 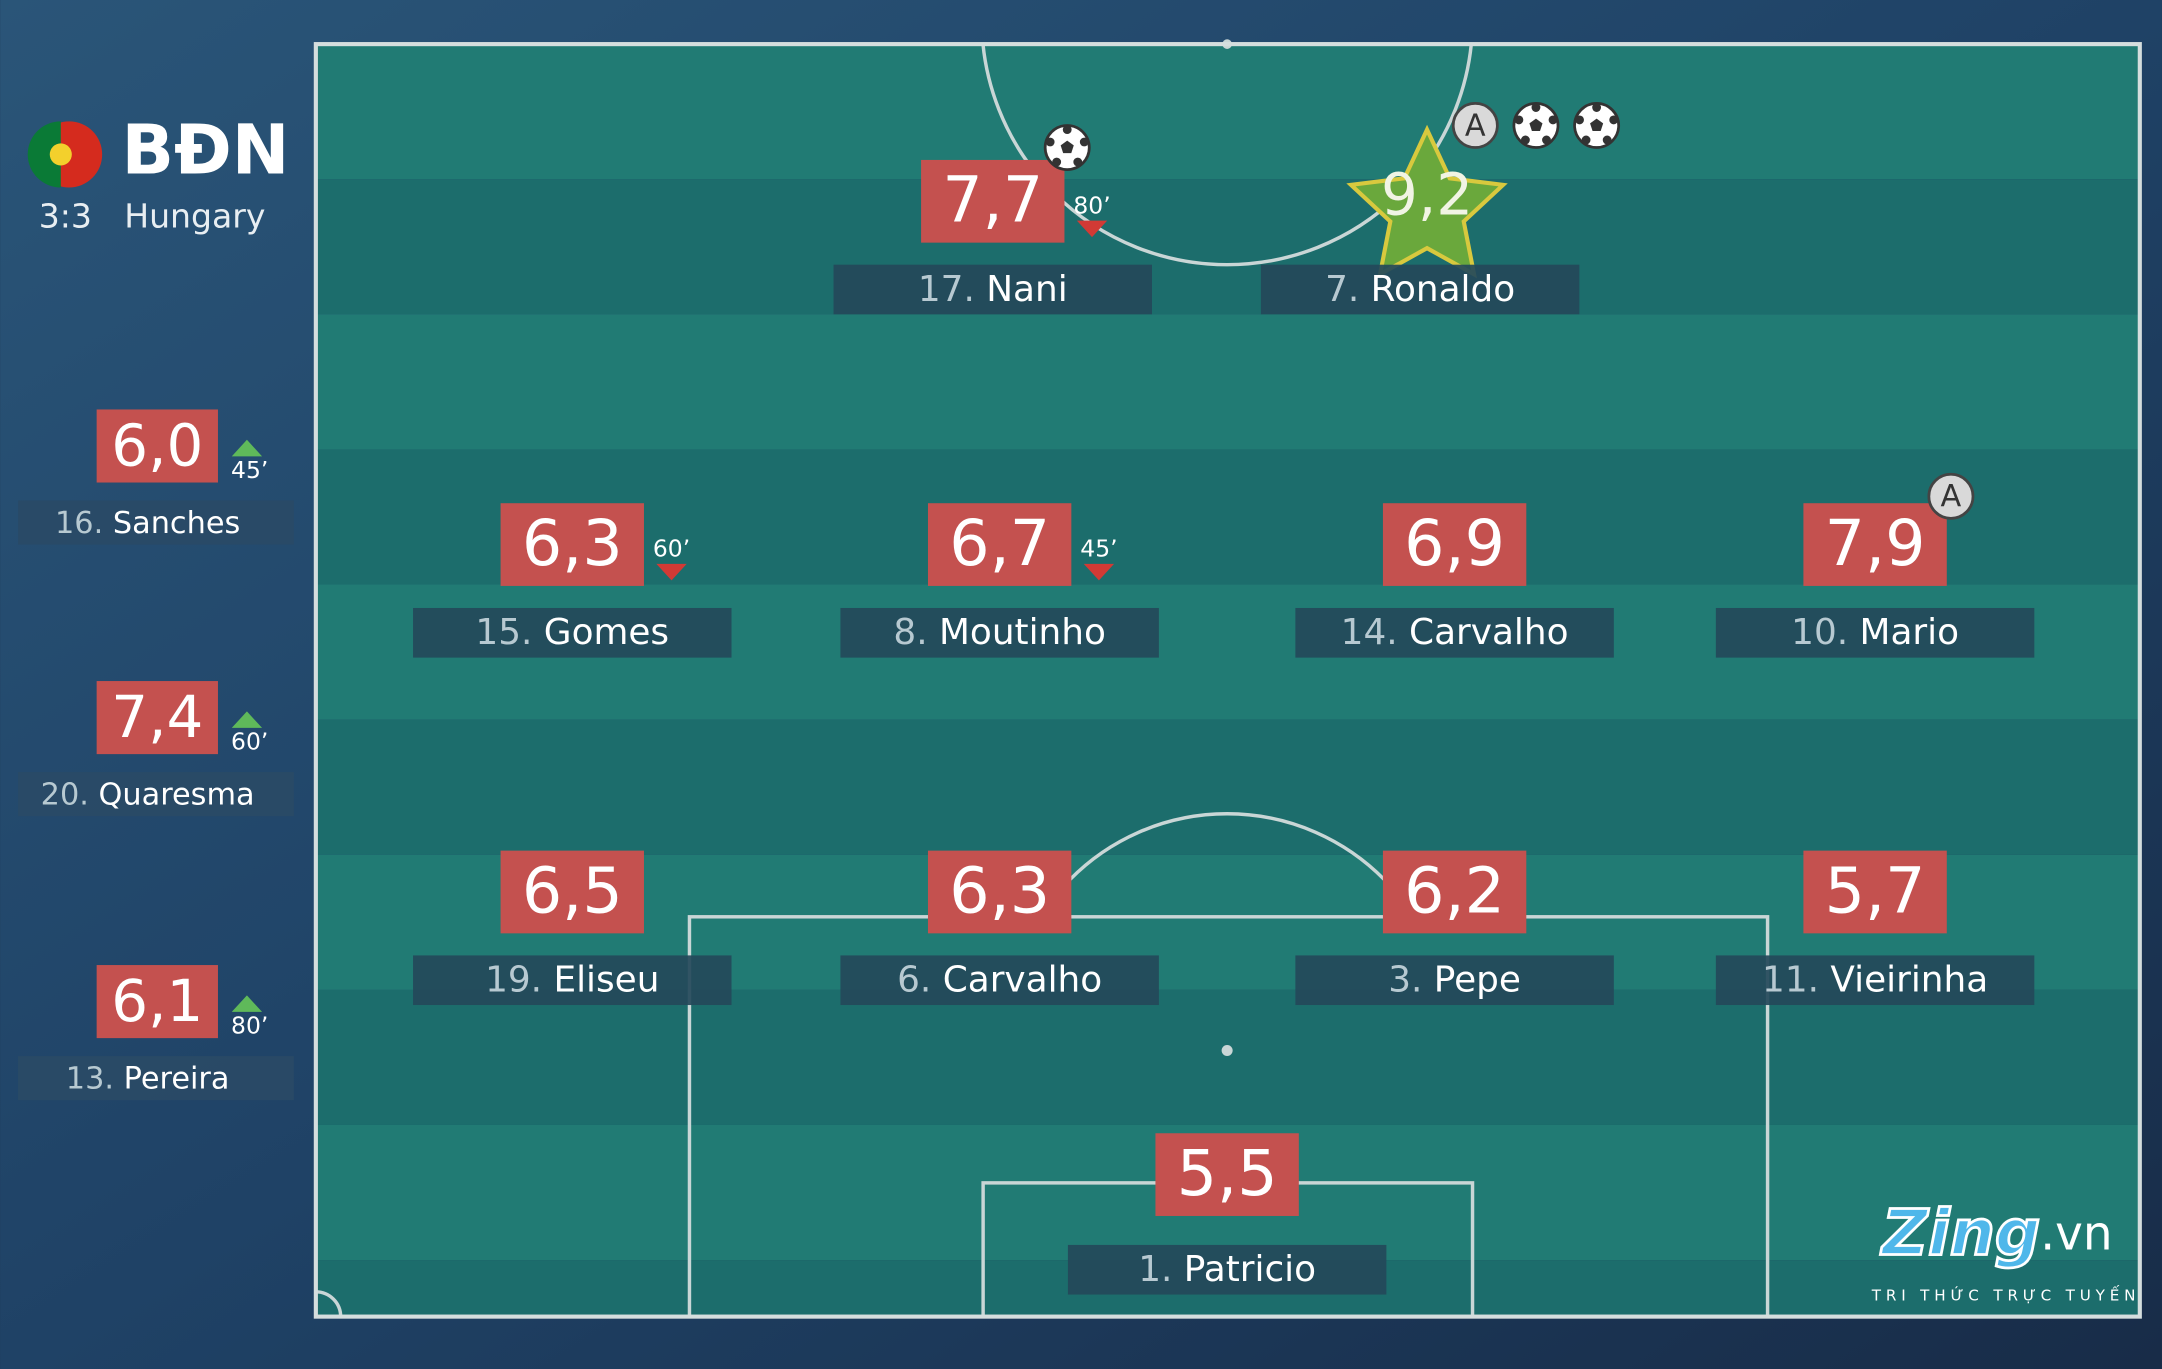 I want to click on rating: 7,9, so click(x=1875, y=543).